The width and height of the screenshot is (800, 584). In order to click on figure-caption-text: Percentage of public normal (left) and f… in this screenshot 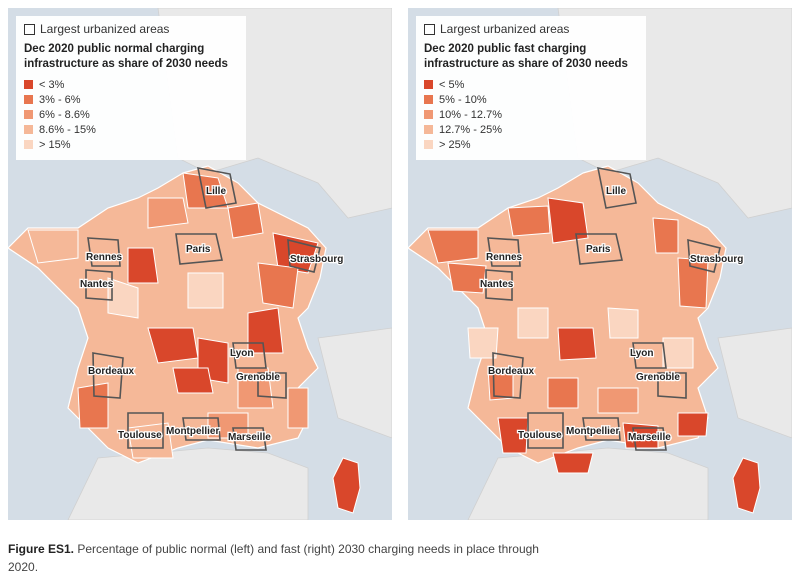, I will do `click(273, 558)`.